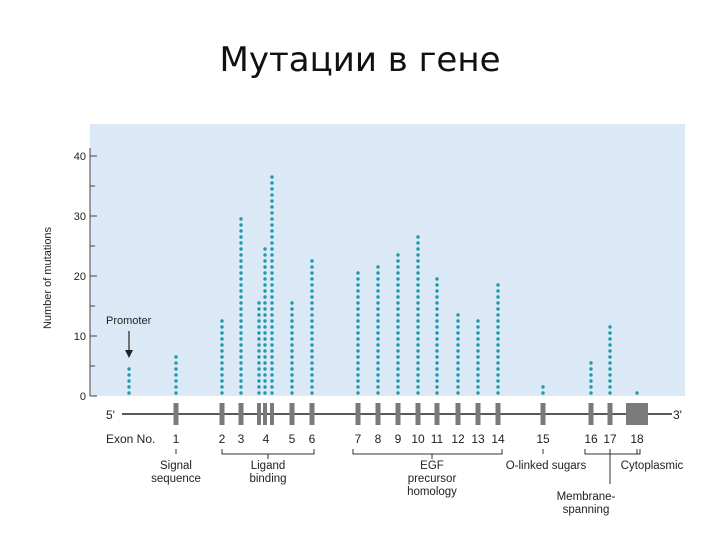 This screenshot has height=540, width=720. Describe the element at coordinates (432, 466) in the screenshot. I see `egf-precursor-homology-label: EGF` at that location.